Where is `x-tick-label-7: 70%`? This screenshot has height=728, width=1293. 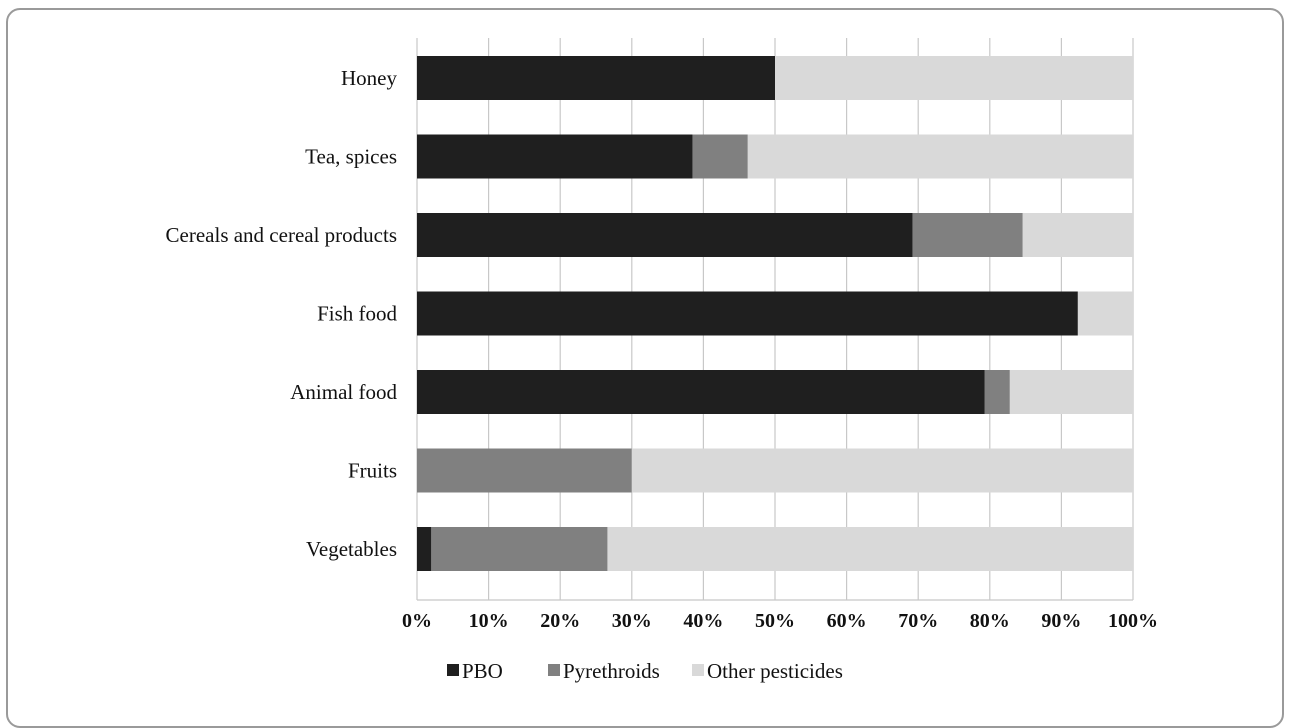 x-tick-label-7: 70% is located at coordinates (918, 621).